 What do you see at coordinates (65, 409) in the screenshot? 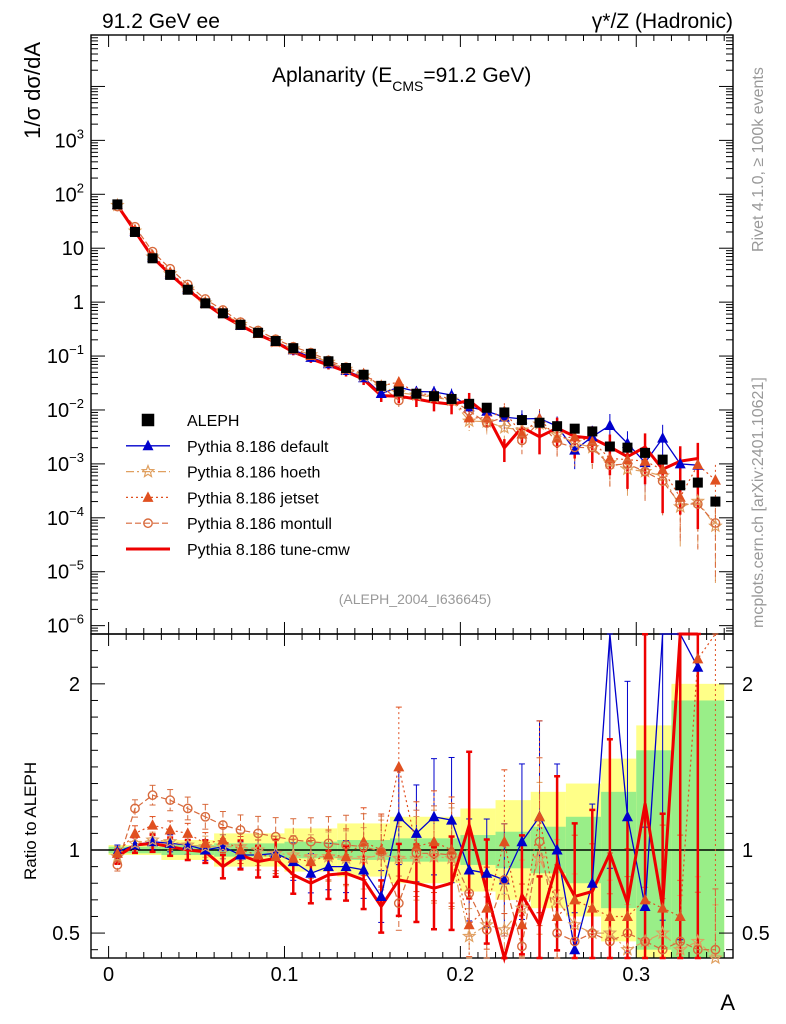
I see `y-tick-label-top-5: 10⁻²` at bounding box center [65, 409].